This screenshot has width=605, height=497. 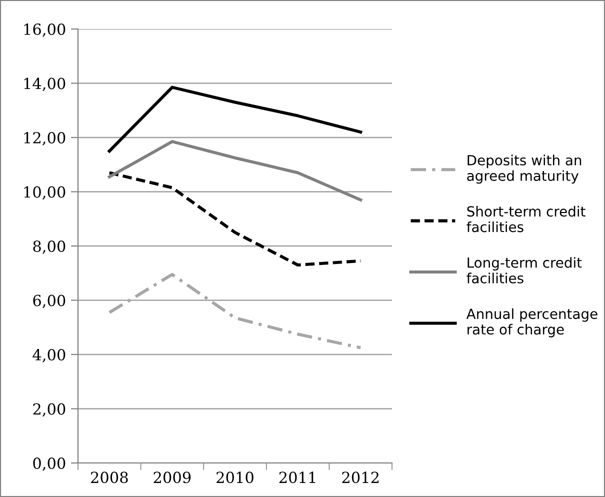 I want to click on x-tick-label: 2009, so click(x=172, y=478).